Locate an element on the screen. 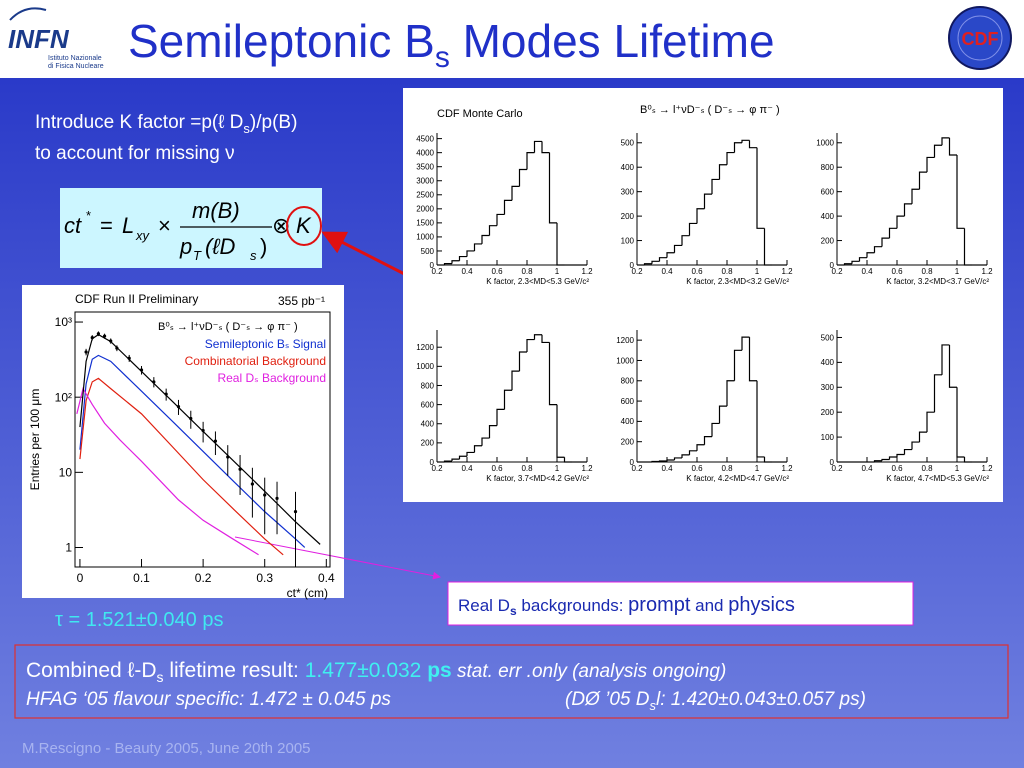  y-tick-label: 10 is located at coordinates (66, 473).